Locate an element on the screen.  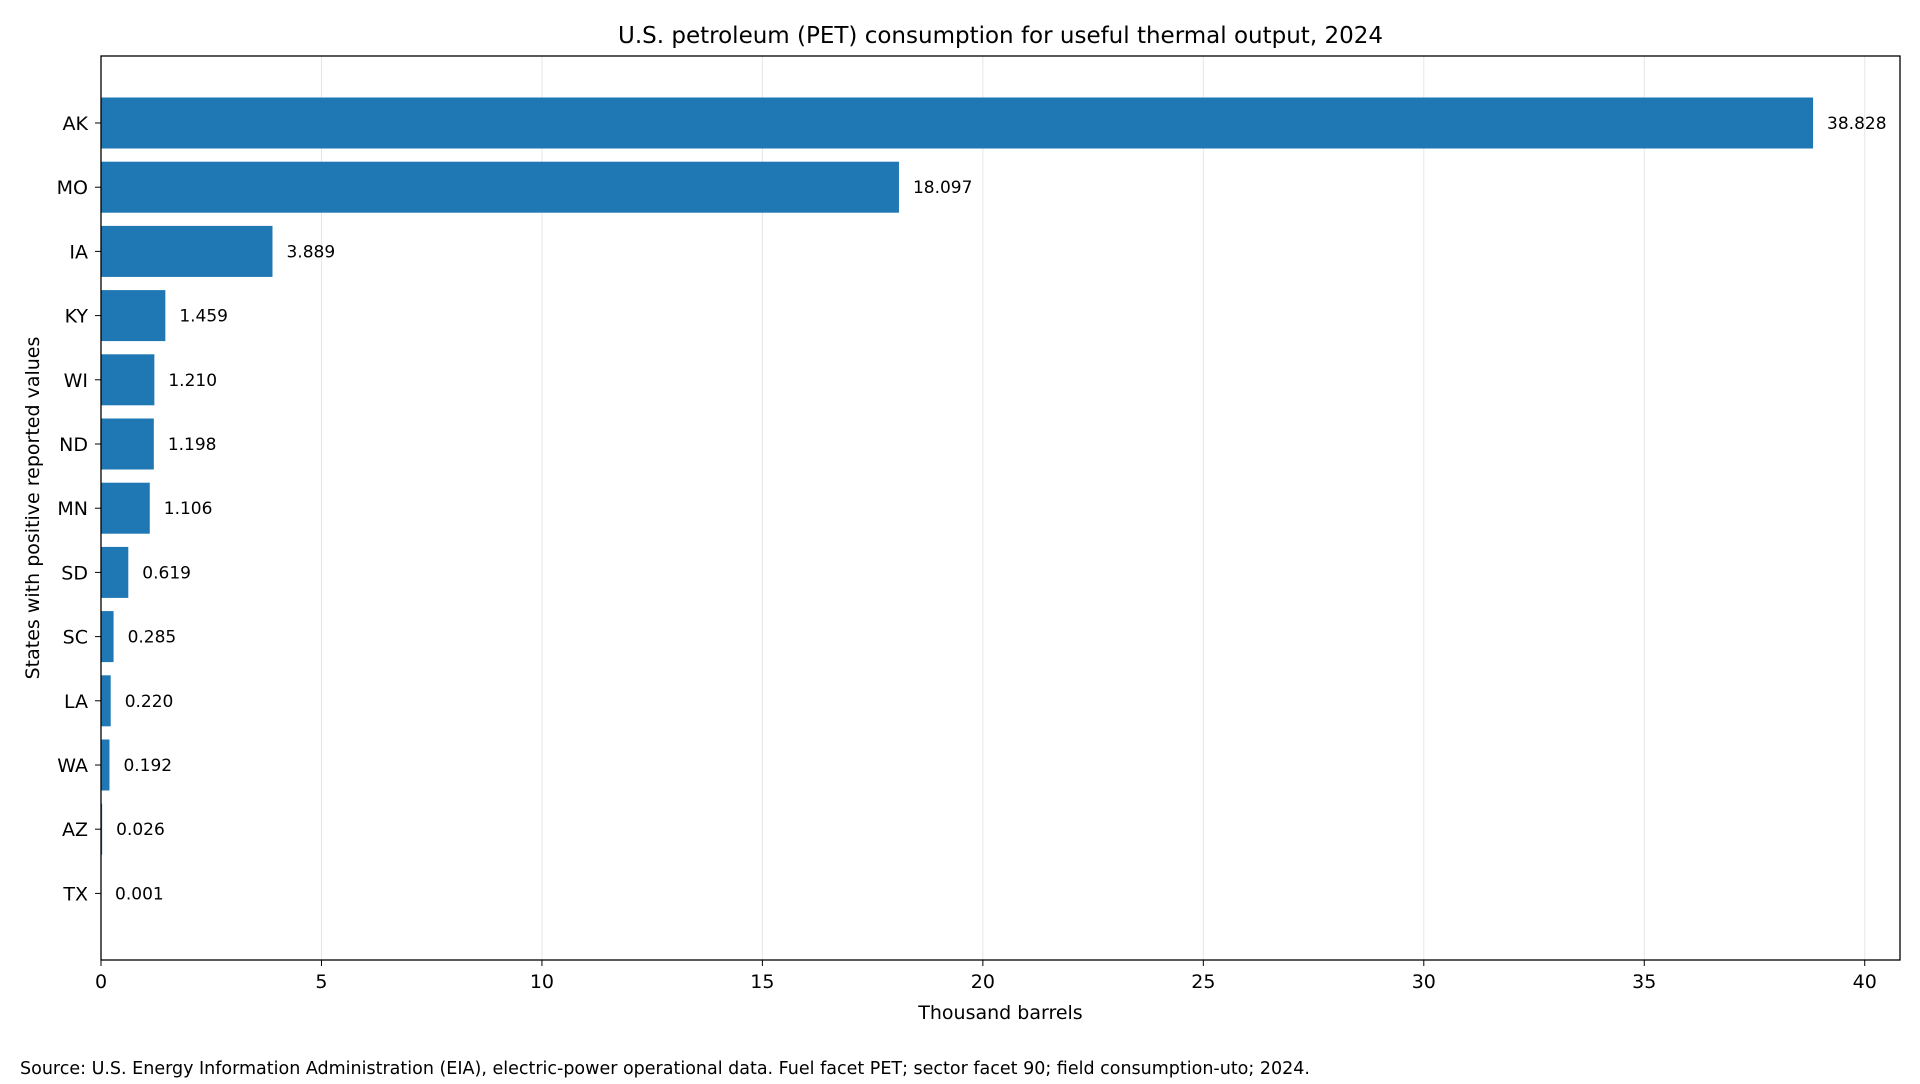
x-tick-label: 40 is located at coordinates (1865, 982).